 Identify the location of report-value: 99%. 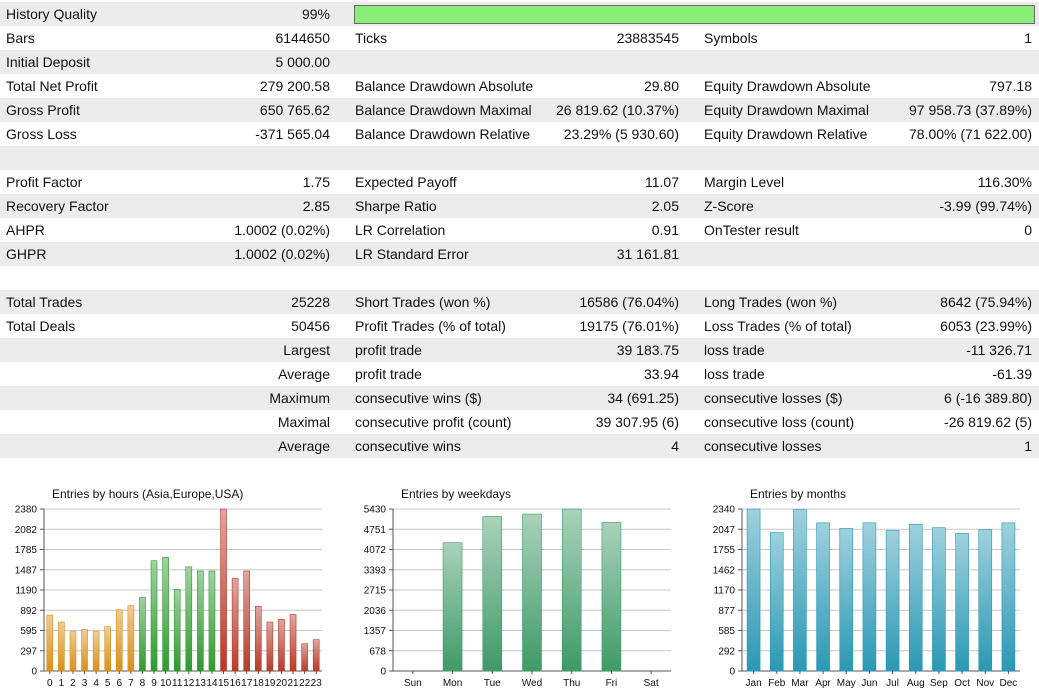
(315, 14).